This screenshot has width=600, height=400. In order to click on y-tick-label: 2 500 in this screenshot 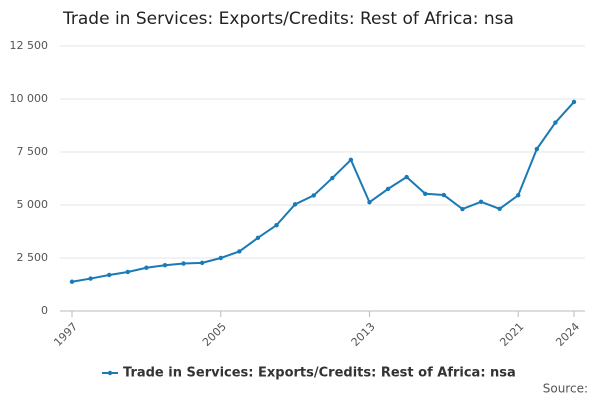, I will do `click(33, 257)`.